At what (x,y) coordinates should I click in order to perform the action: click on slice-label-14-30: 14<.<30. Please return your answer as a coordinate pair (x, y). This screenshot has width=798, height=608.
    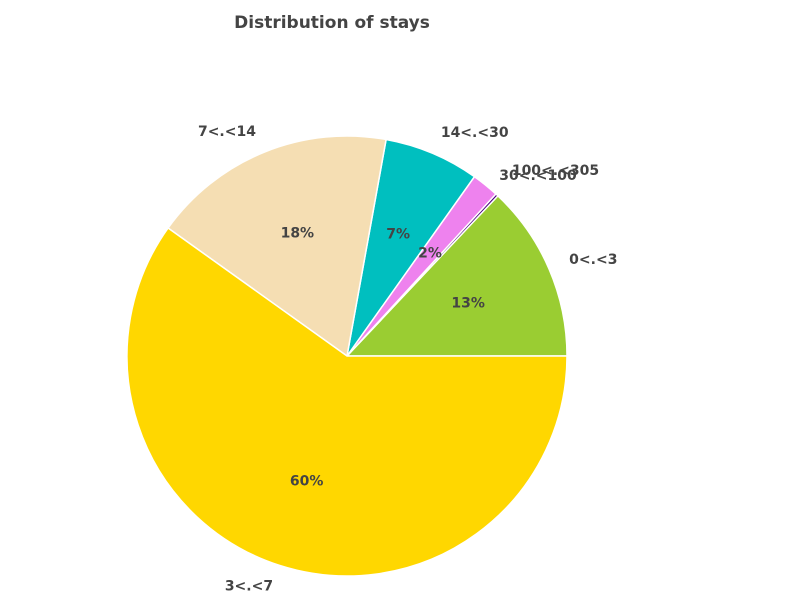
    Looking at the image, I should click on (475, 133).